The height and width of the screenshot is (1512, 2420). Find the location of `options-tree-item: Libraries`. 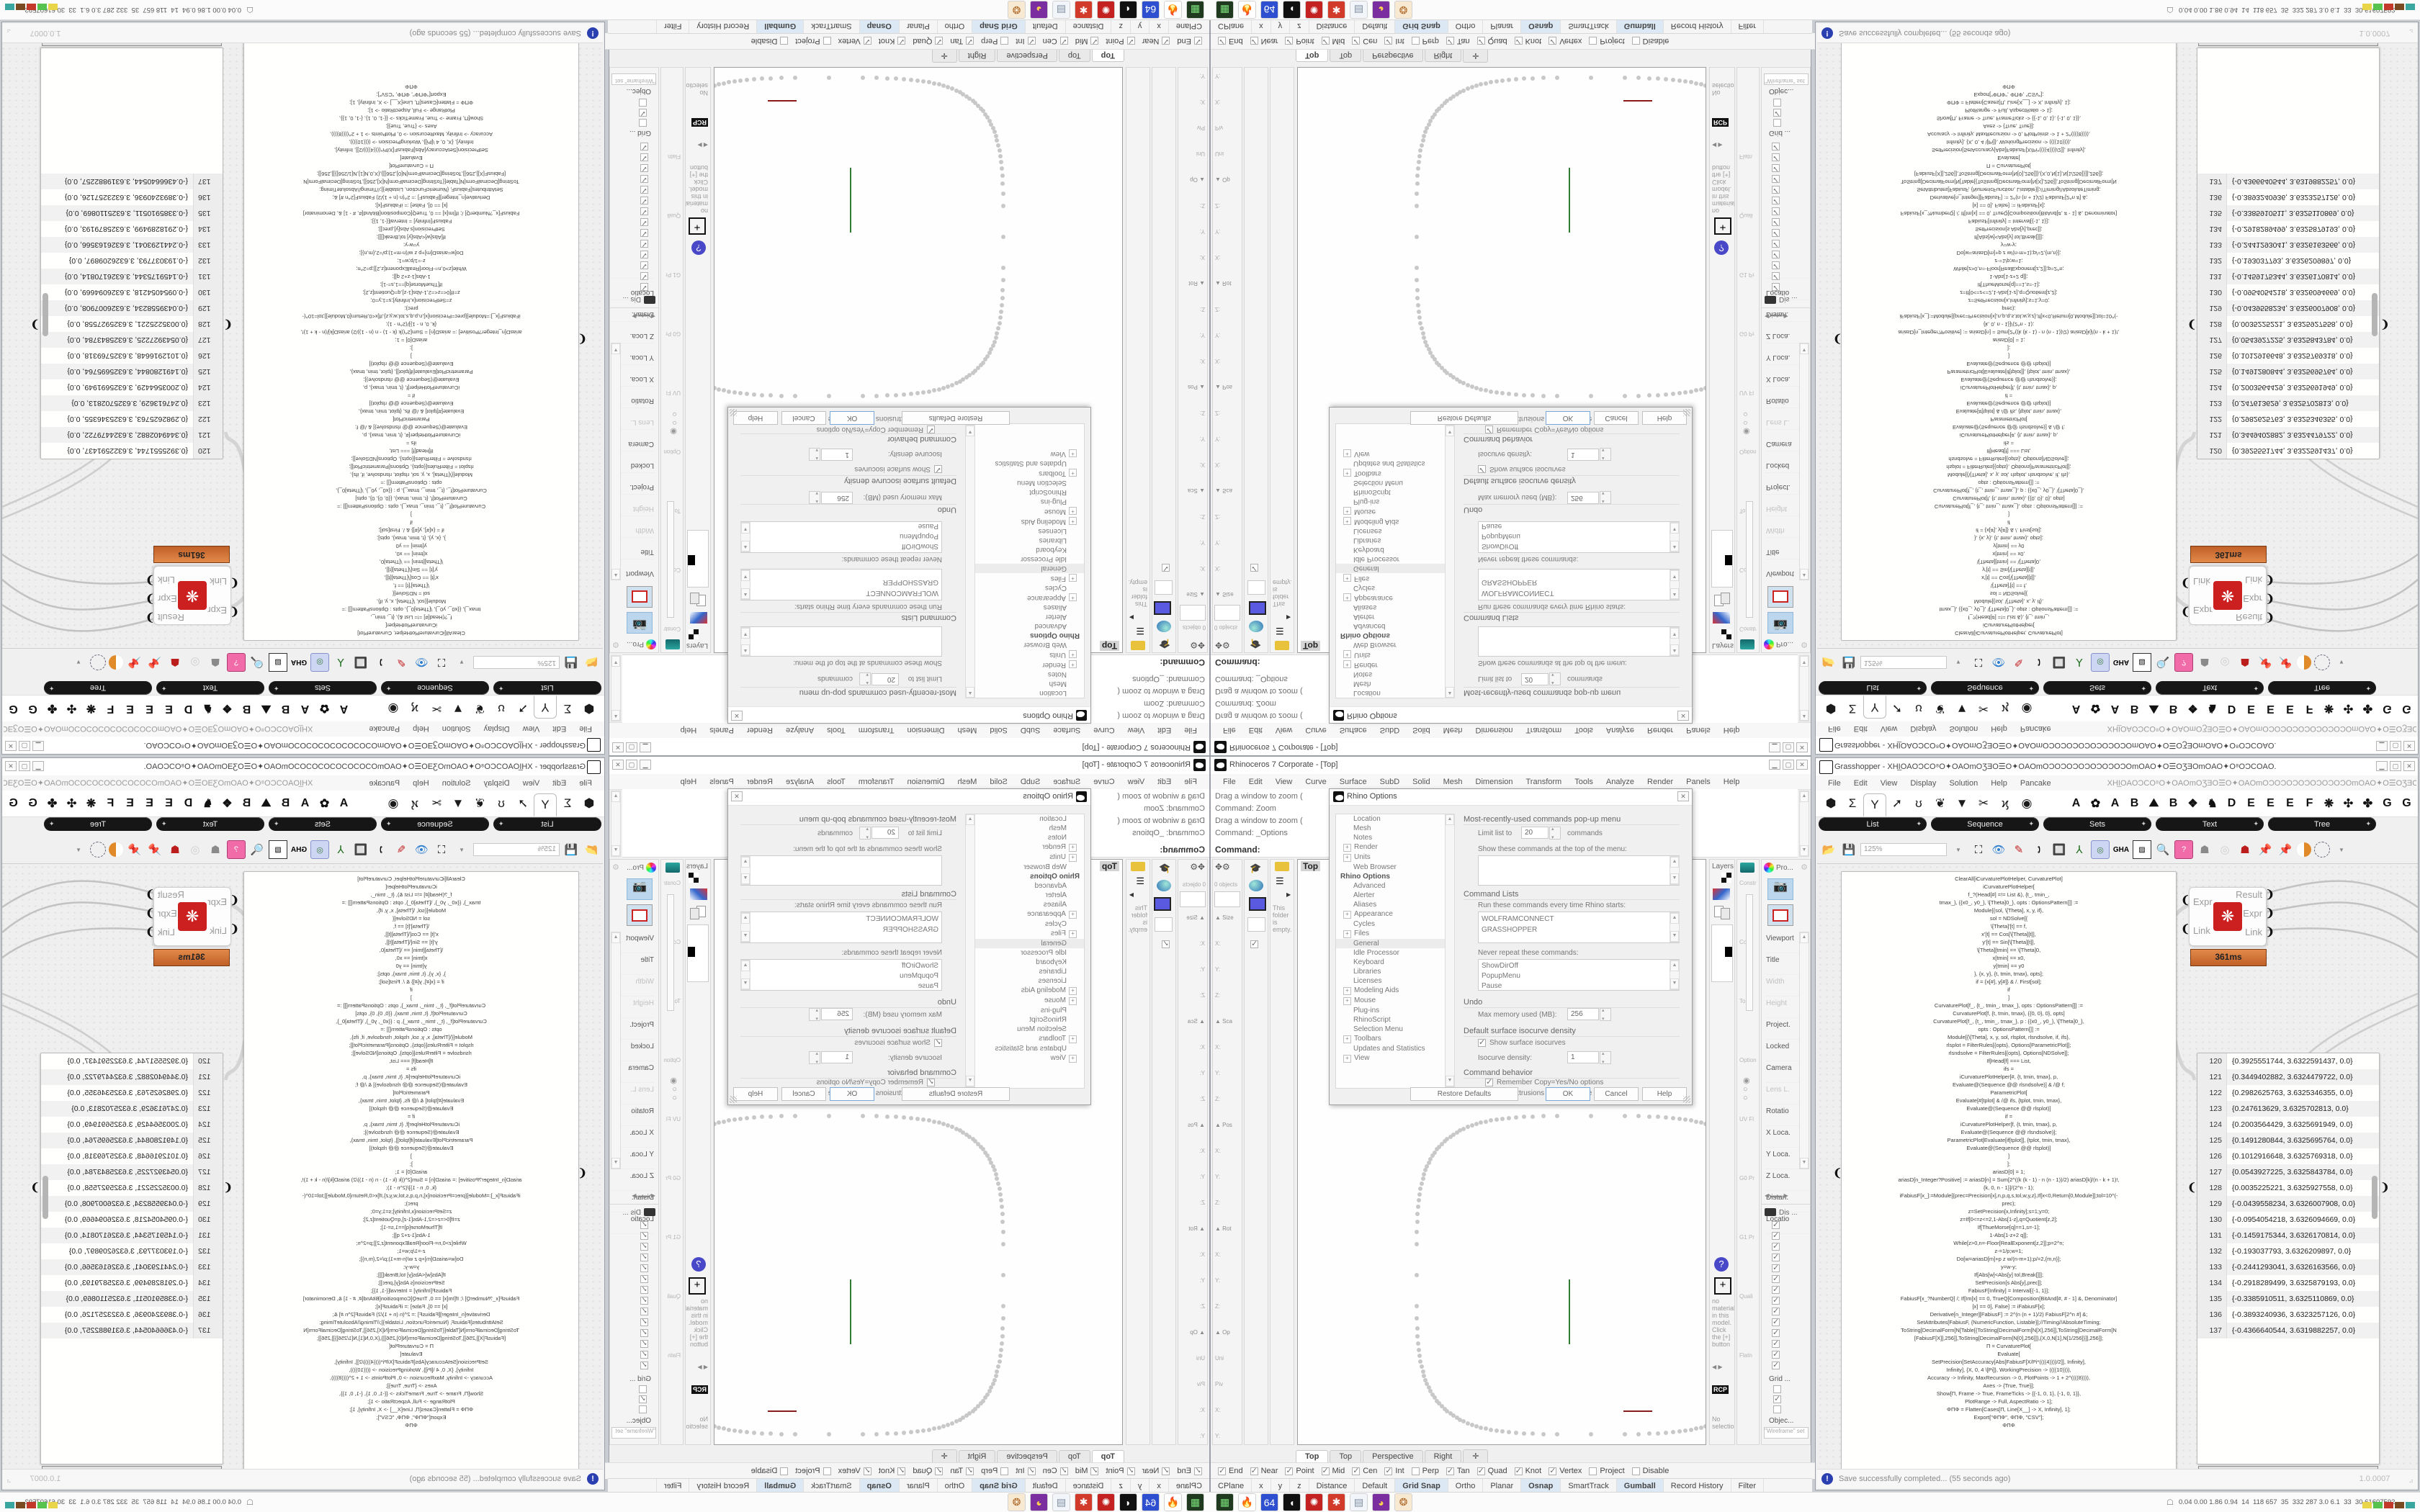

options-tree-item: Libraries is located at coordinates (1367, 540).